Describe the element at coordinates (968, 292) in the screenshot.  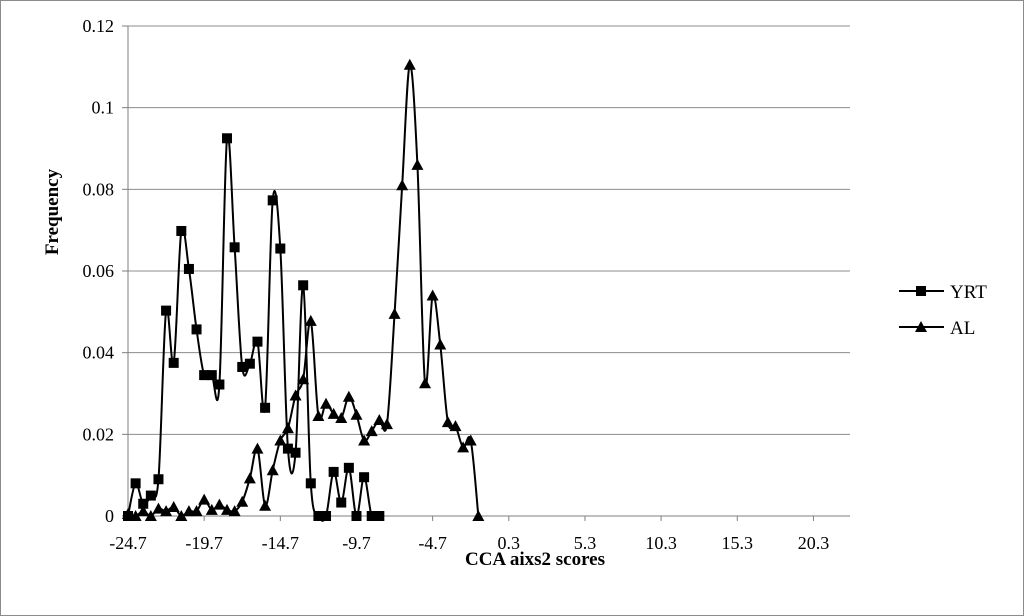
I see `legend-label-yrt: YRT` at that location.